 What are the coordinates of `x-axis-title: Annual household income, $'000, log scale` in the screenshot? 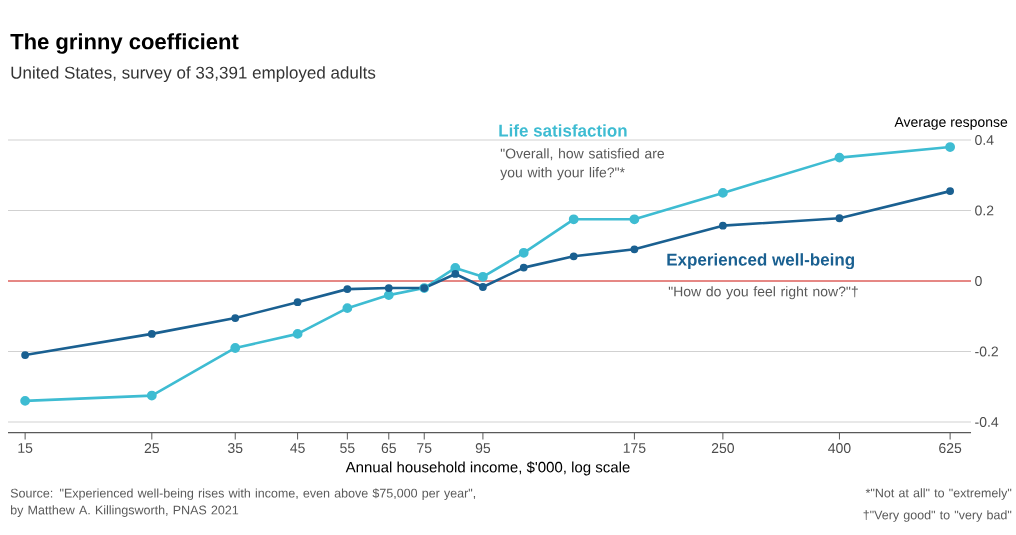 It's located at (487, 468).